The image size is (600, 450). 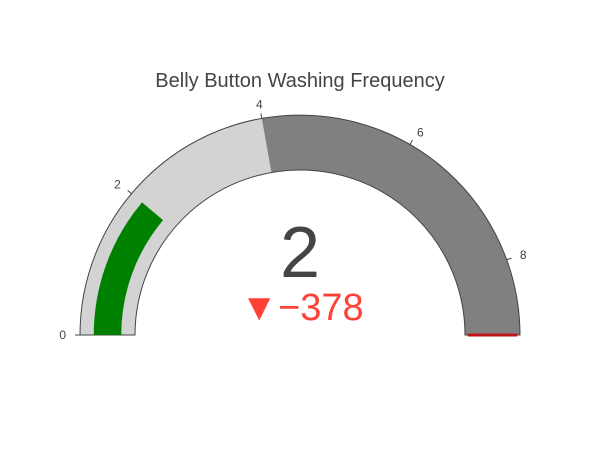 What do you see at coordinates (523, 255) in the screenshot?
I see `gauge-tick-label: 8` at bounding box center [523, 255].